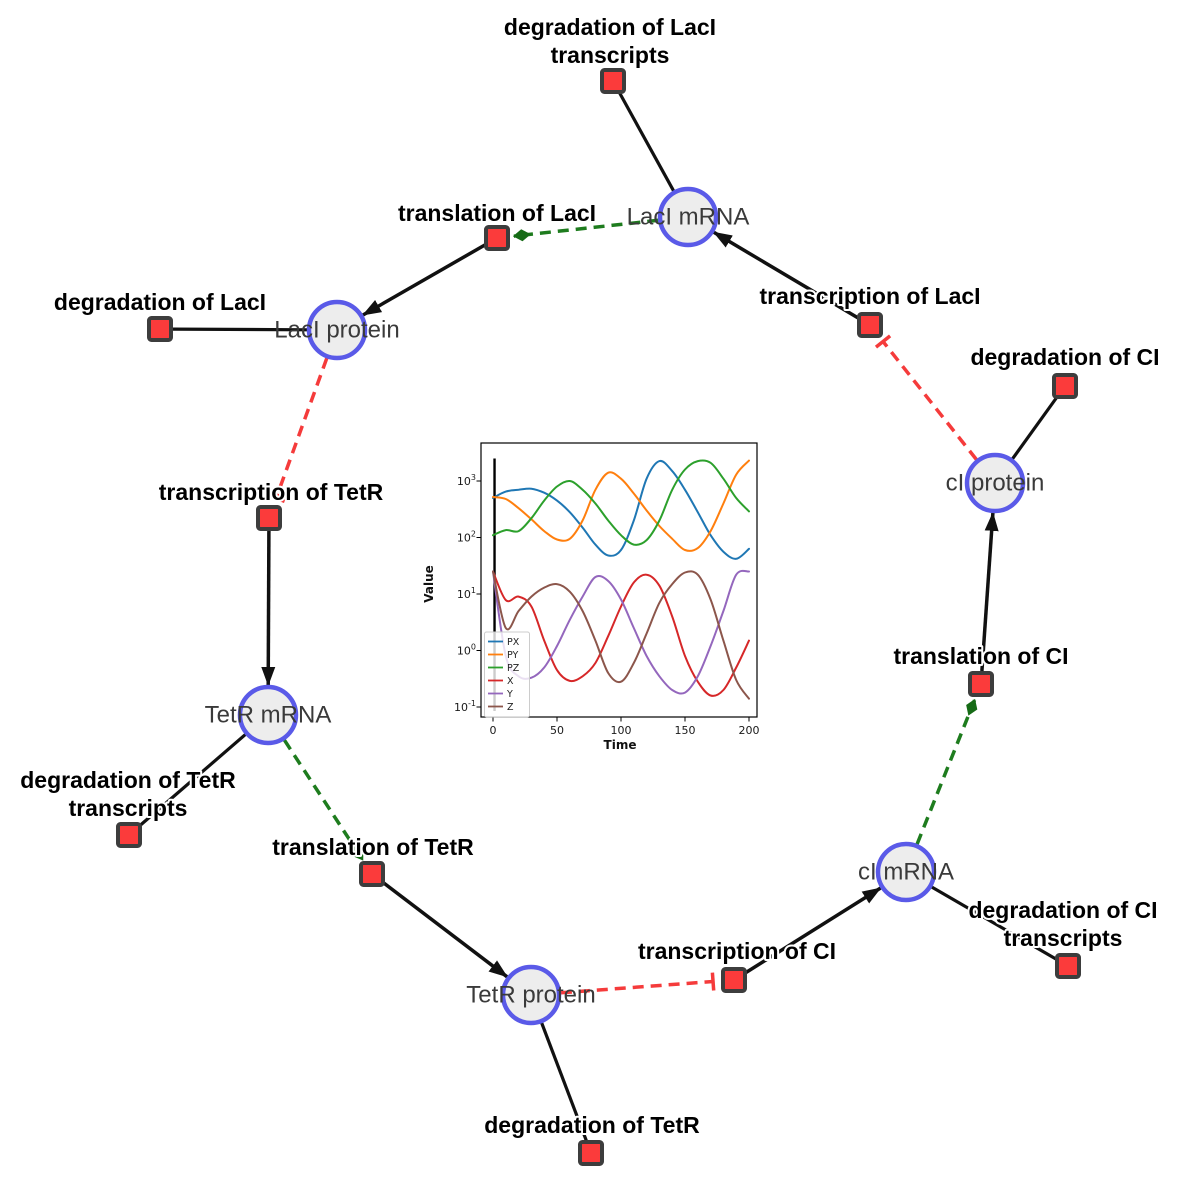 This screenshot has height=1200, width=1189. I want to click on species-label-tetr-protein: TetR protein, so click(530, 995).